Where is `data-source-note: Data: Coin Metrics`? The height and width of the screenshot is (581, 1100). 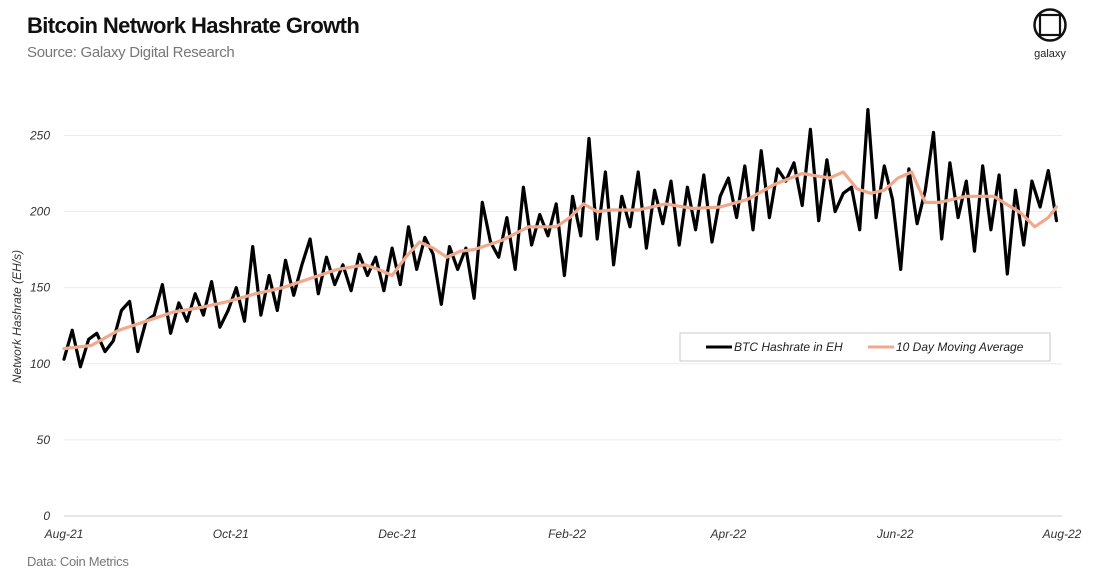 data-source-note: Data: Coin Metrics is located at coordinates (78, 561).